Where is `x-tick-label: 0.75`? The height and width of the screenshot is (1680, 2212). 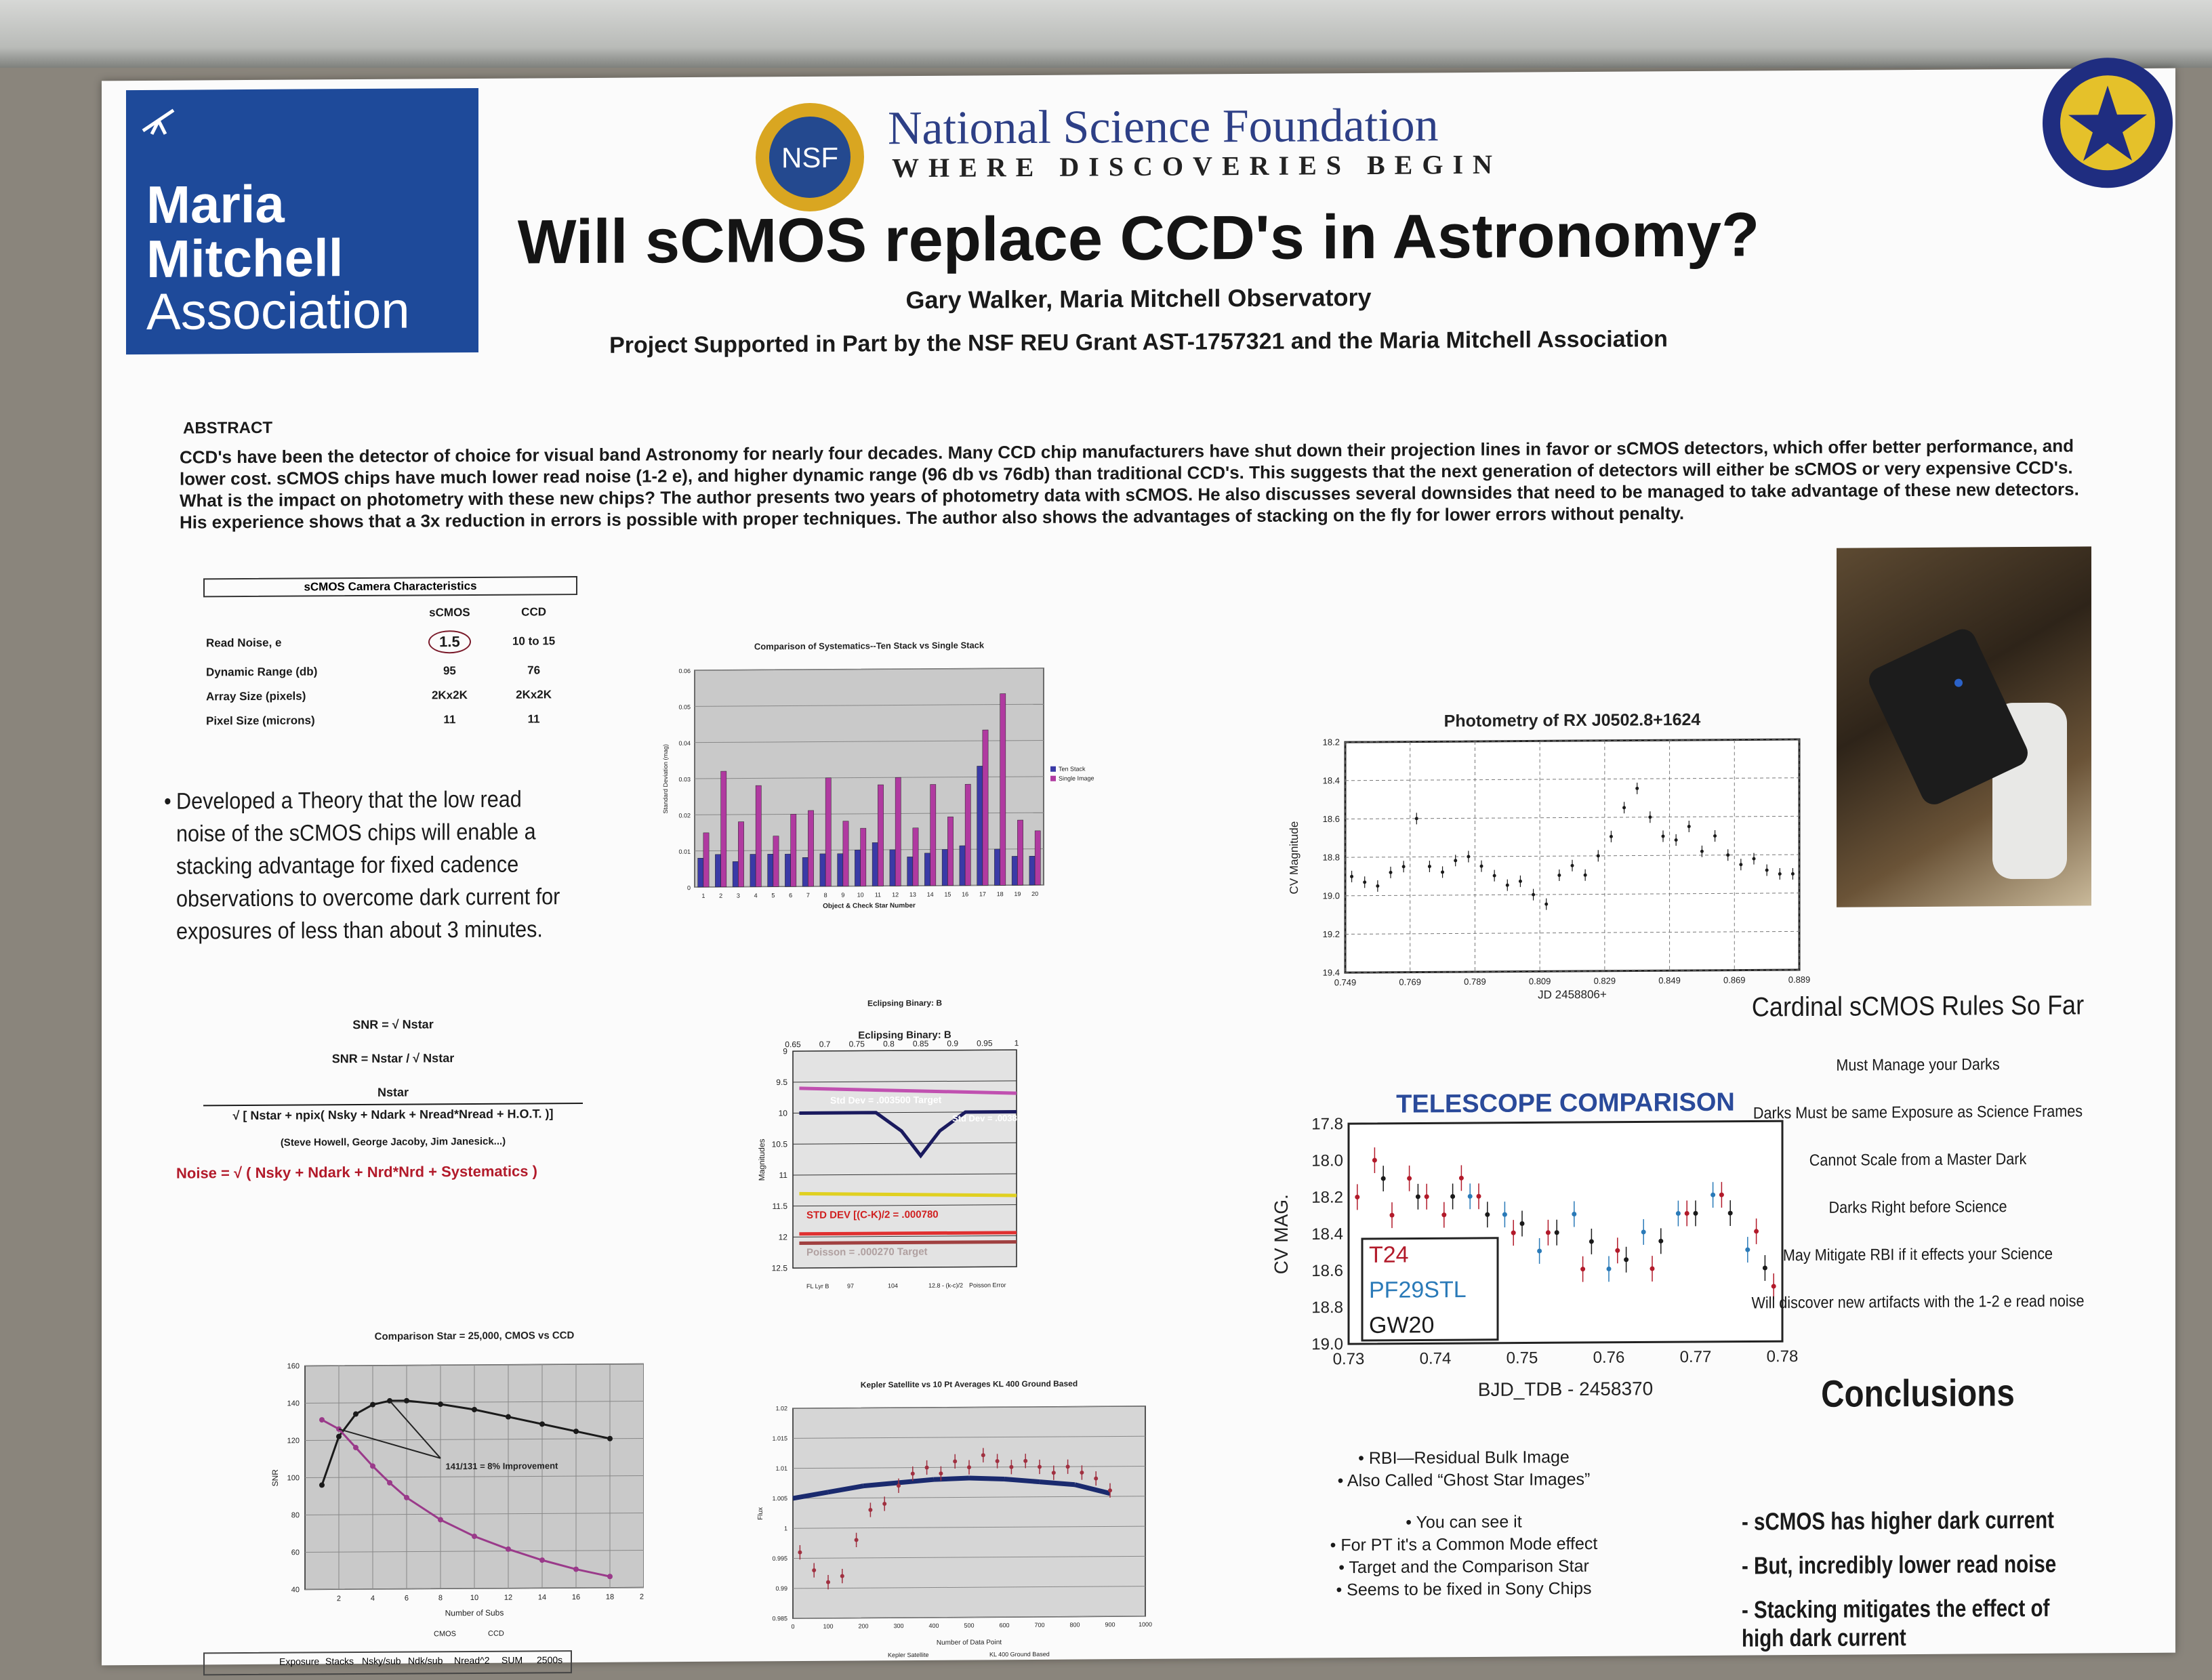 x-tick-label: 0.75 is located at coordinates (1522, 1358).